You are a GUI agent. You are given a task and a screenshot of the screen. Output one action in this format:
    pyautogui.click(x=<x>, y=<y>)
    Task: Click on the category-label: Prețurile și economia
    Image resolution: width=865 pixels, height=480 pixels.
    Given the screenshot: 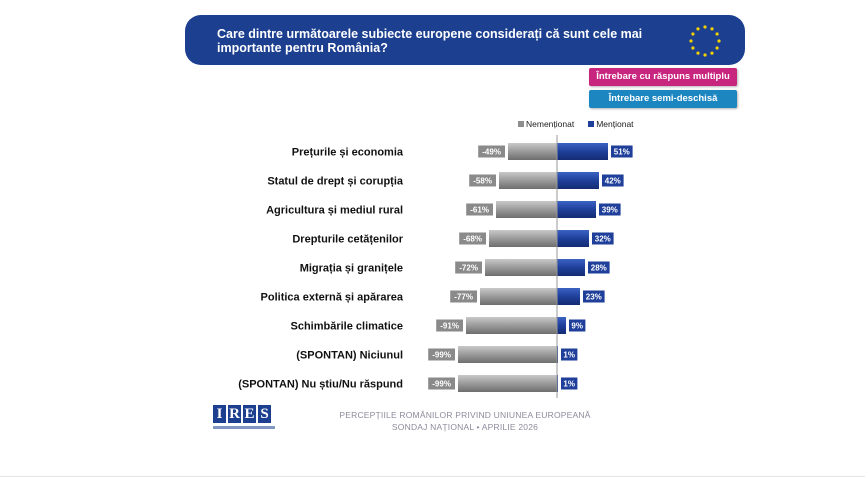 What is the action you would take?
    pyautogui.click(x=348, y=153)
    